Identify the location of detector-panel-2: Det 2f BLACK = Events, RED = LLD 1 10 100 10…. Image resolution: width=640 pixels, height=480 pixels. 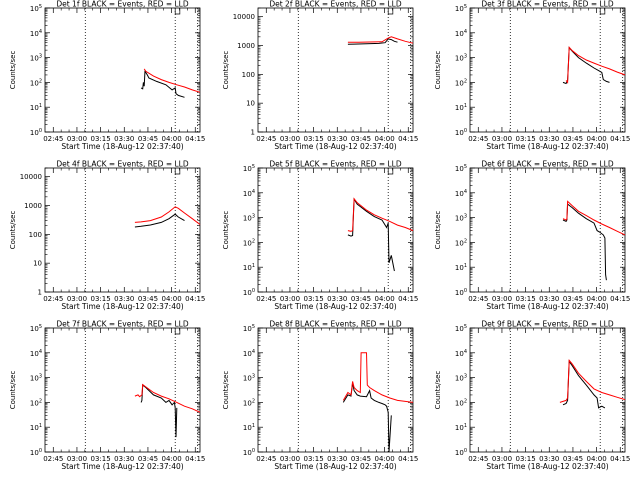
(320, 75).